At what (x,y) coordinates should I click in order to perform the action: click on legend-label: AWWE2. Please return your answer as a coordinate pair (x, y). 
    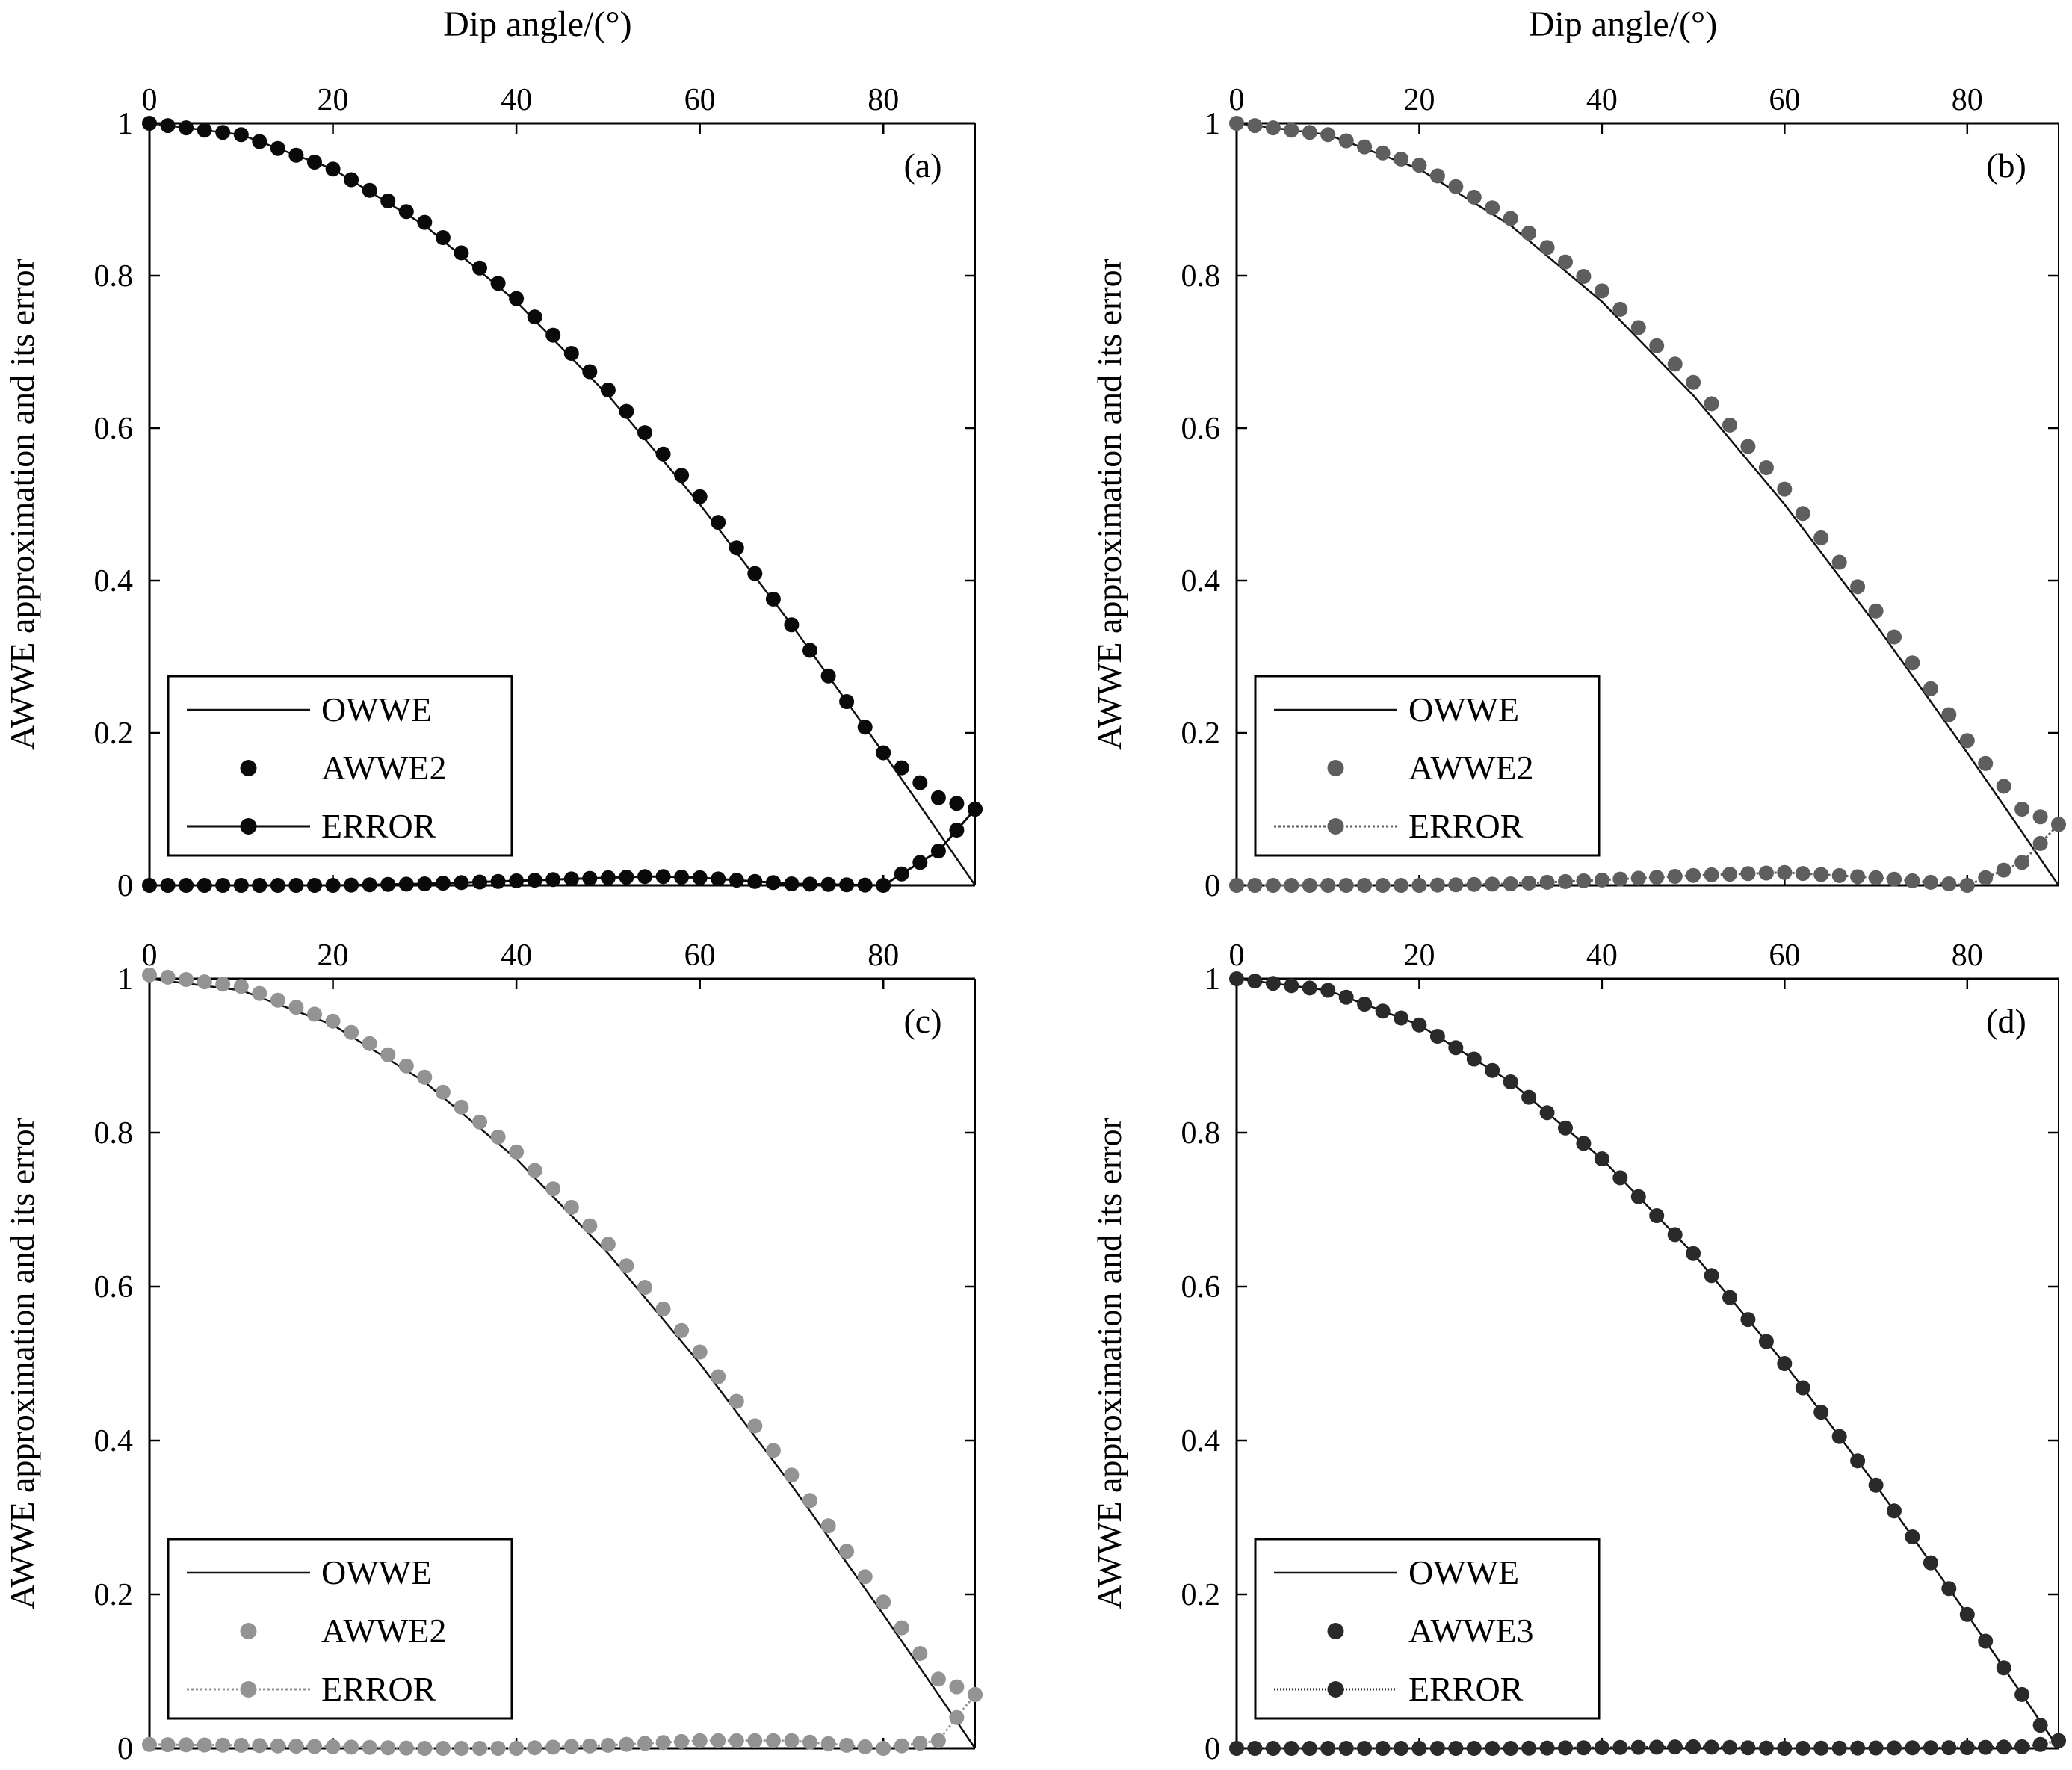
    Looking at the image, I should click on (1470, 768).